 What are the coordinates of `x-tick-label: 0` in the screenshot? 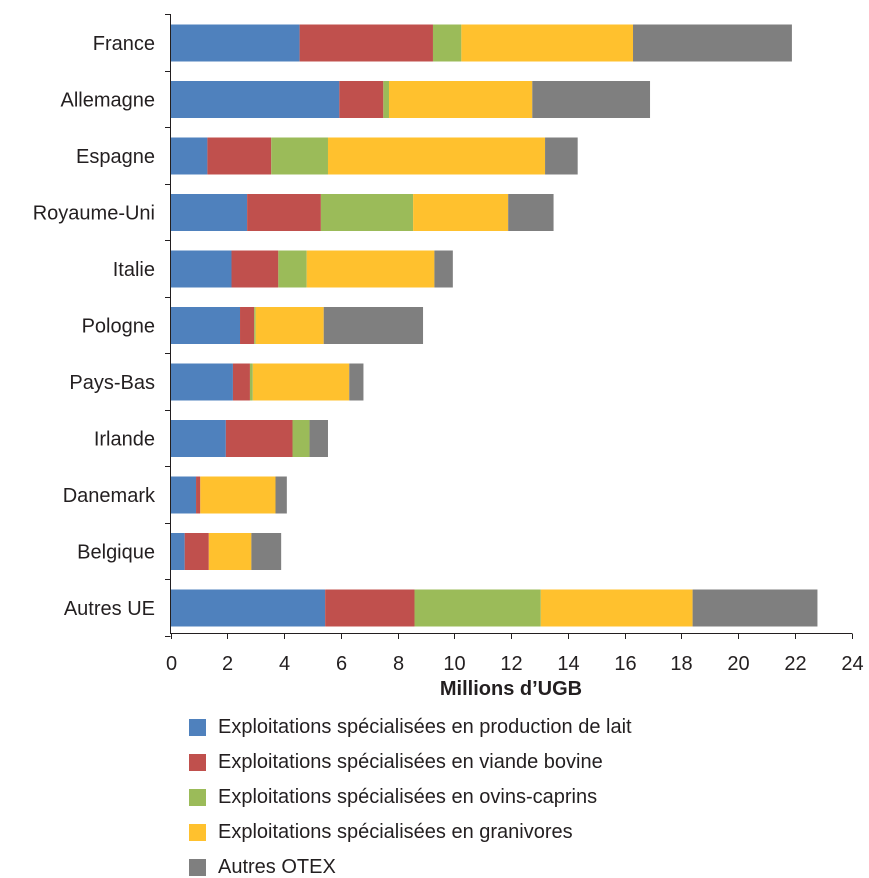 It's located at (171, 664).